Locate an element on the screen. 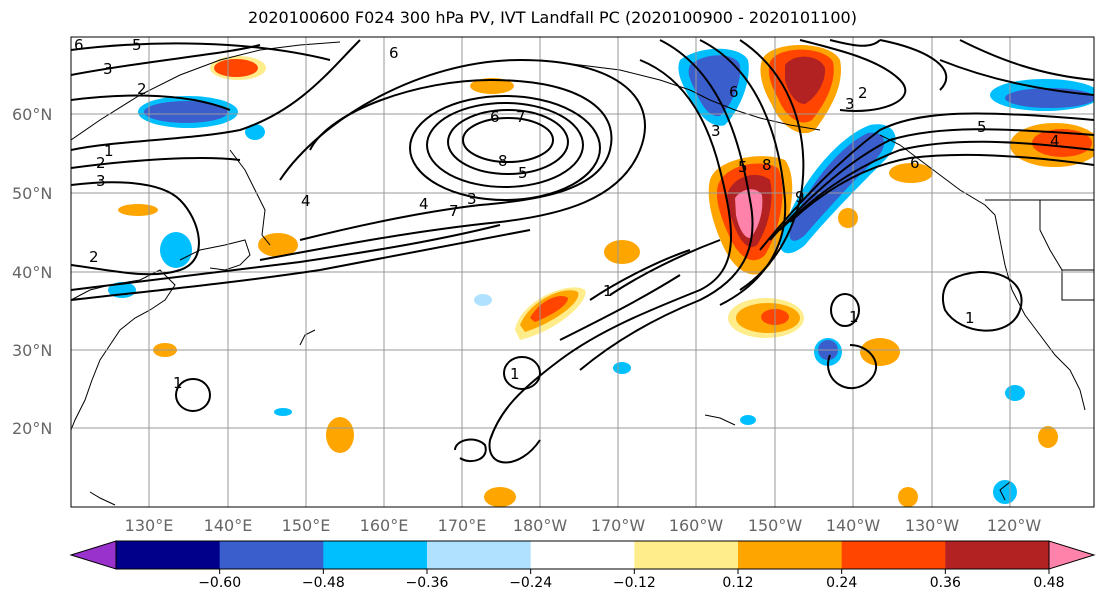 This screenshot has width=1105, height=601. colorbar-tick-label: 0.24 is located at coordinates (841, 583).